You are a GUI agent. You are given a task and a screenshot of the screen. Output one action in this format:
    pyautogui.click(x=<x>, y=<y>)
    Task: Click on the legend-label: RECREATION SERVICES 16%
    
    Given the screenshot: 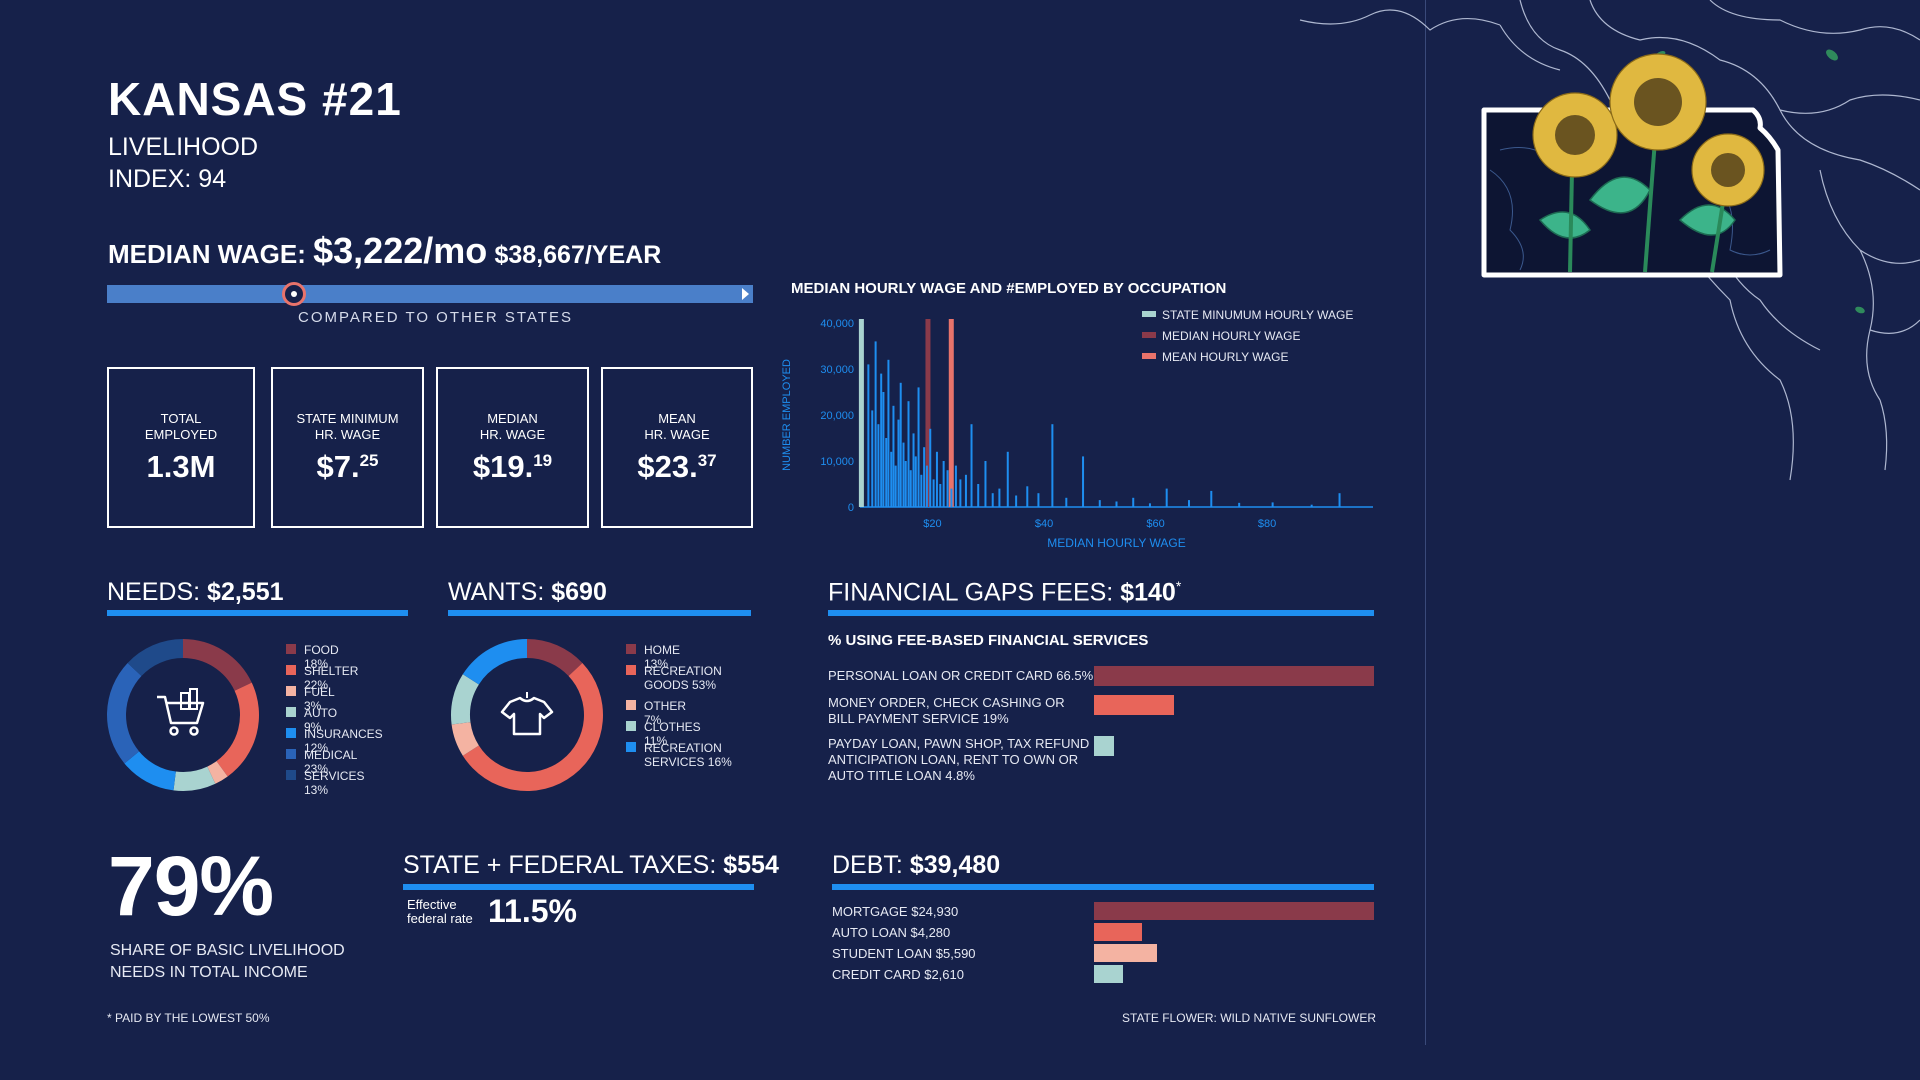 What is the action you would take?
    pyautogui.click(x=688, y=755)
    